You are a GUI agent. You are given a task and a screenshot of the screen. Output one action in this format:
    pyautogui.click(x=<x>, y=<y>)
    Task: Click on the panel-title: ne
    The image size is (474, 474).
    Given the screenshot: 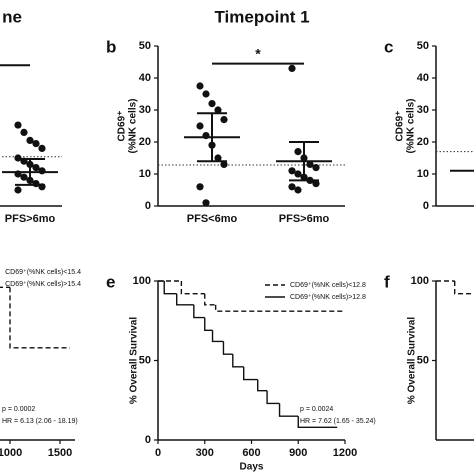 What is the action you would take?
    pyautogui.click(x=12, y=16)
    